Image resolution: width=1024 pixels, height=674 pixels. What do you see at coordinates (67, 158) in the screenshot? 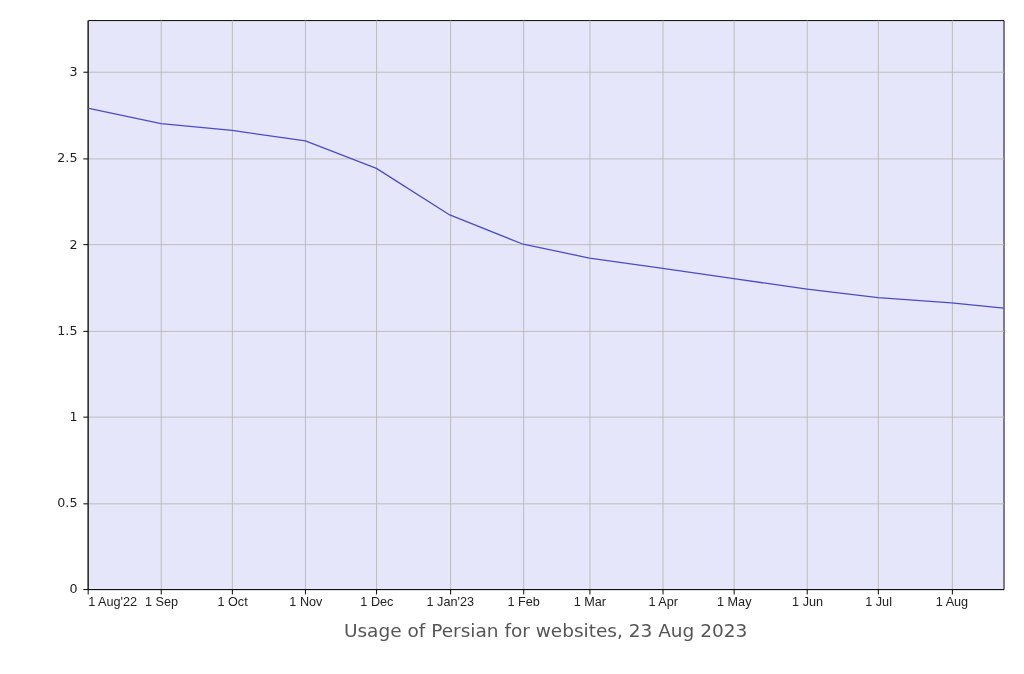
I see `y-tick-label: 2.5` at bounding box center [67, 158].